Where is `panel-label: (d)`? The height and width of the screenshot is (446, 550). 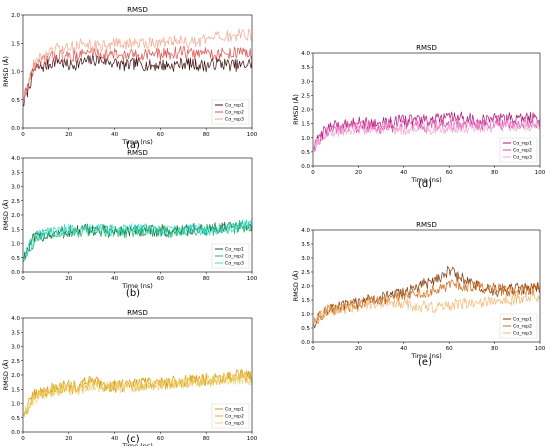 panel-label: (d) is located at coordinates (425, 184).